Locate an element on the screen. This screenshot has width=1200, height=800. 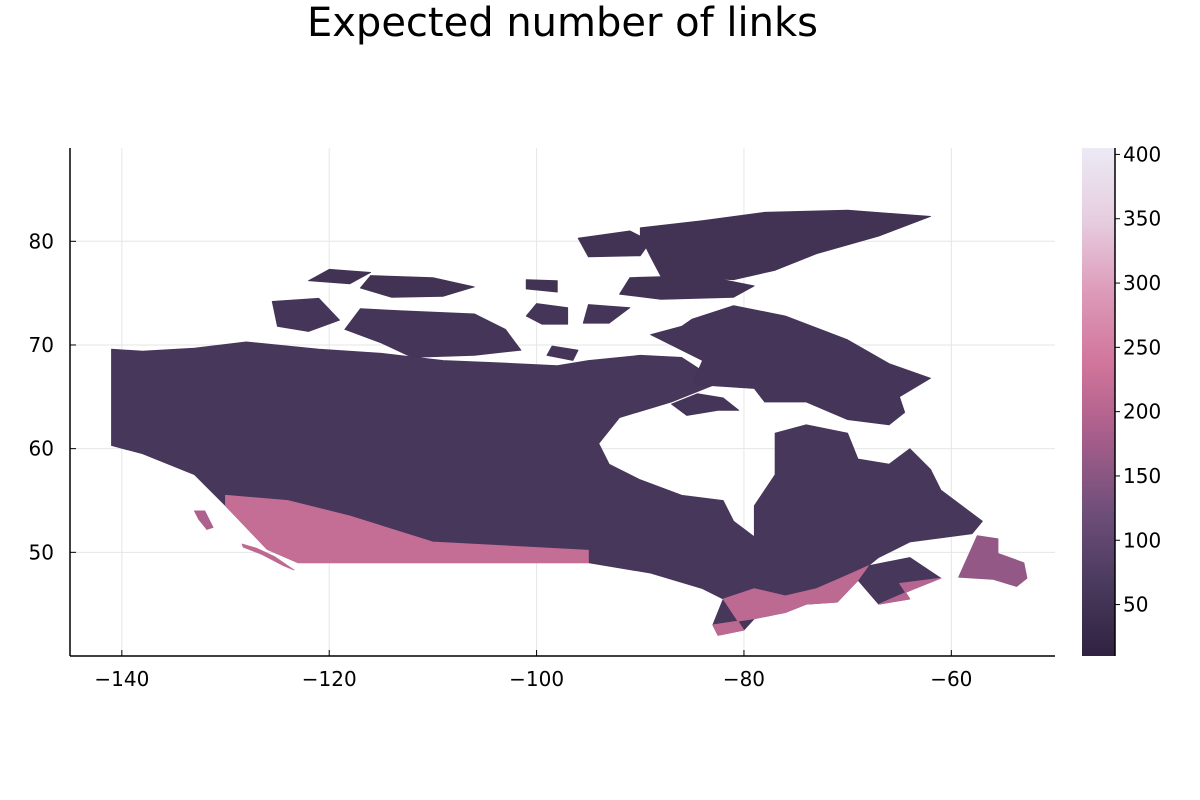
y-tick-label: 70 is located at coordinates (41, 345).